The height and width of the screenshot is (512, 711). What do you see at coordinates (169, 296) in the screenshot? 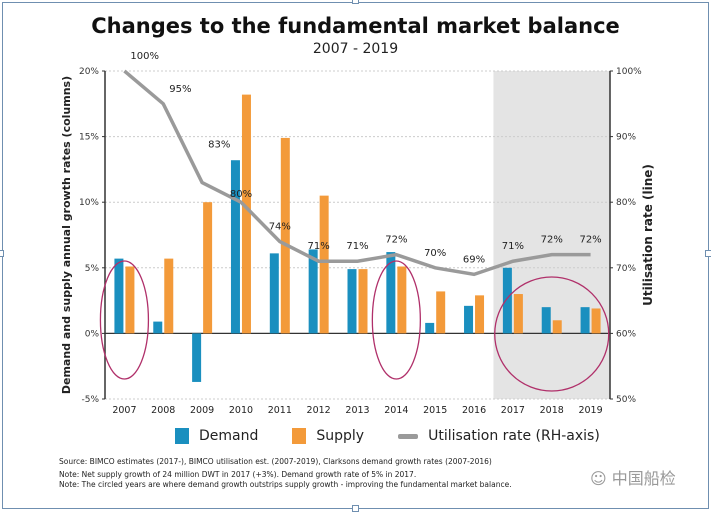
I see `bar-supply-2008` at bounding box center [169, 296].